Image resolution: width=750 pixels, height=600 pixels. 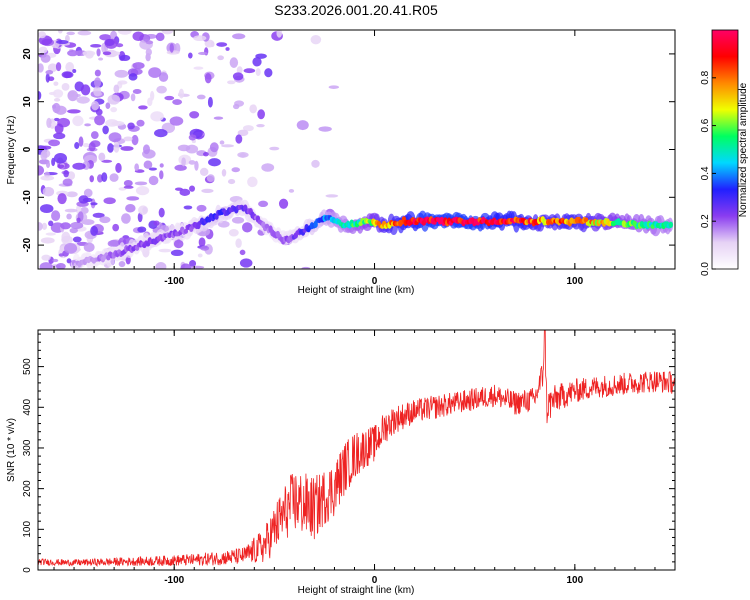 What do you see at coordinates (356, 10) in the screenshot?
I see `figure-title: S233.2026.001.20.41.R05` at bounding box center [356, 10].